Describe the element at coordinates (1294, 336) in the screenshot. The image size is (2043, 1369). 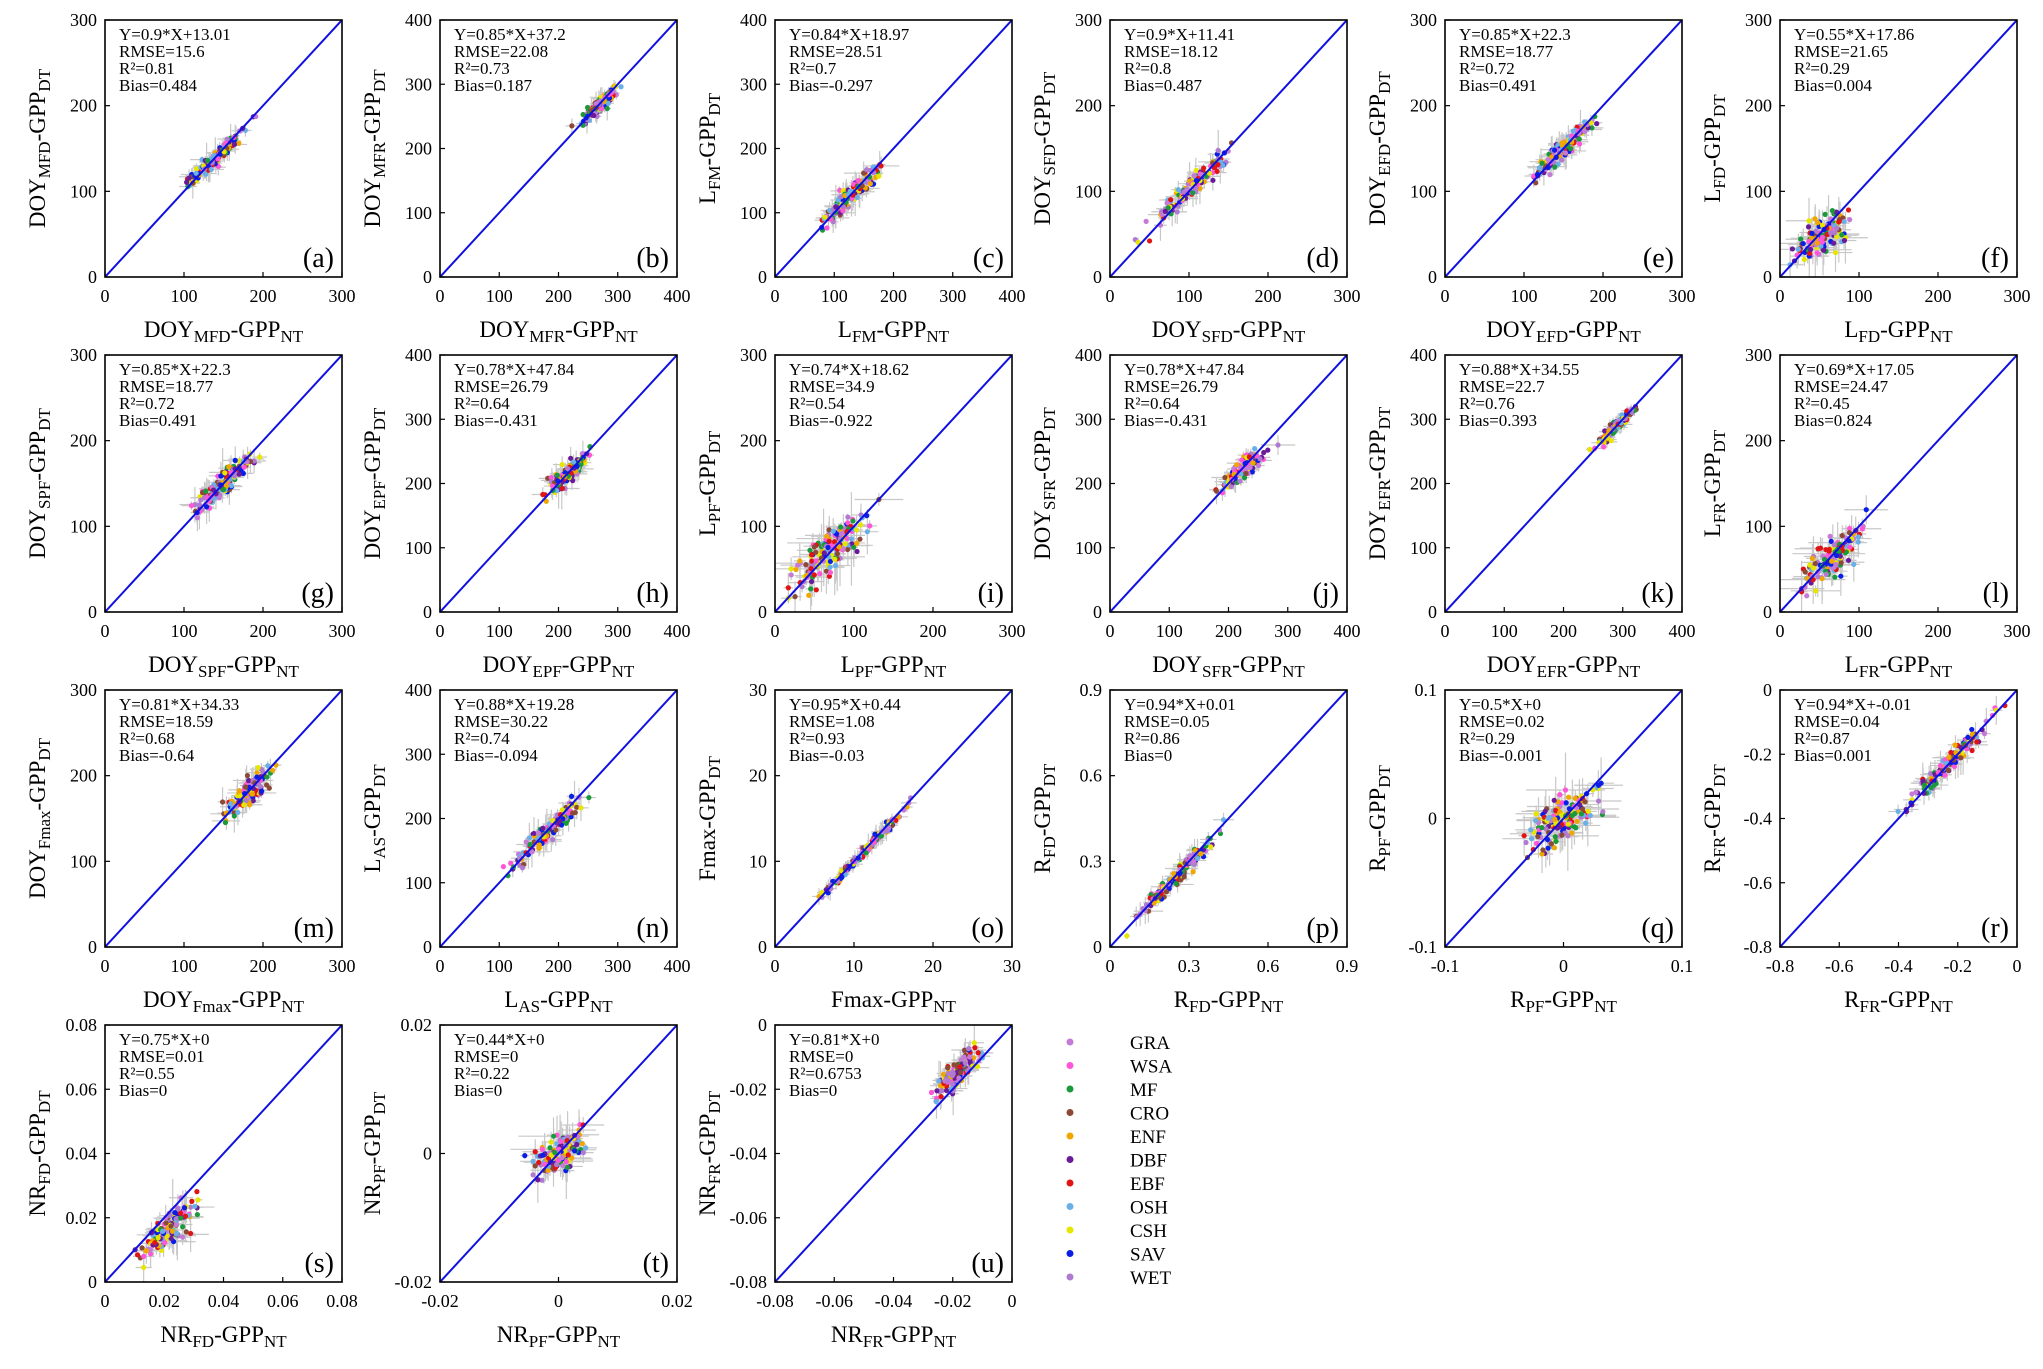
I see `x-axis-label-suffix-sub: NT` at that location.